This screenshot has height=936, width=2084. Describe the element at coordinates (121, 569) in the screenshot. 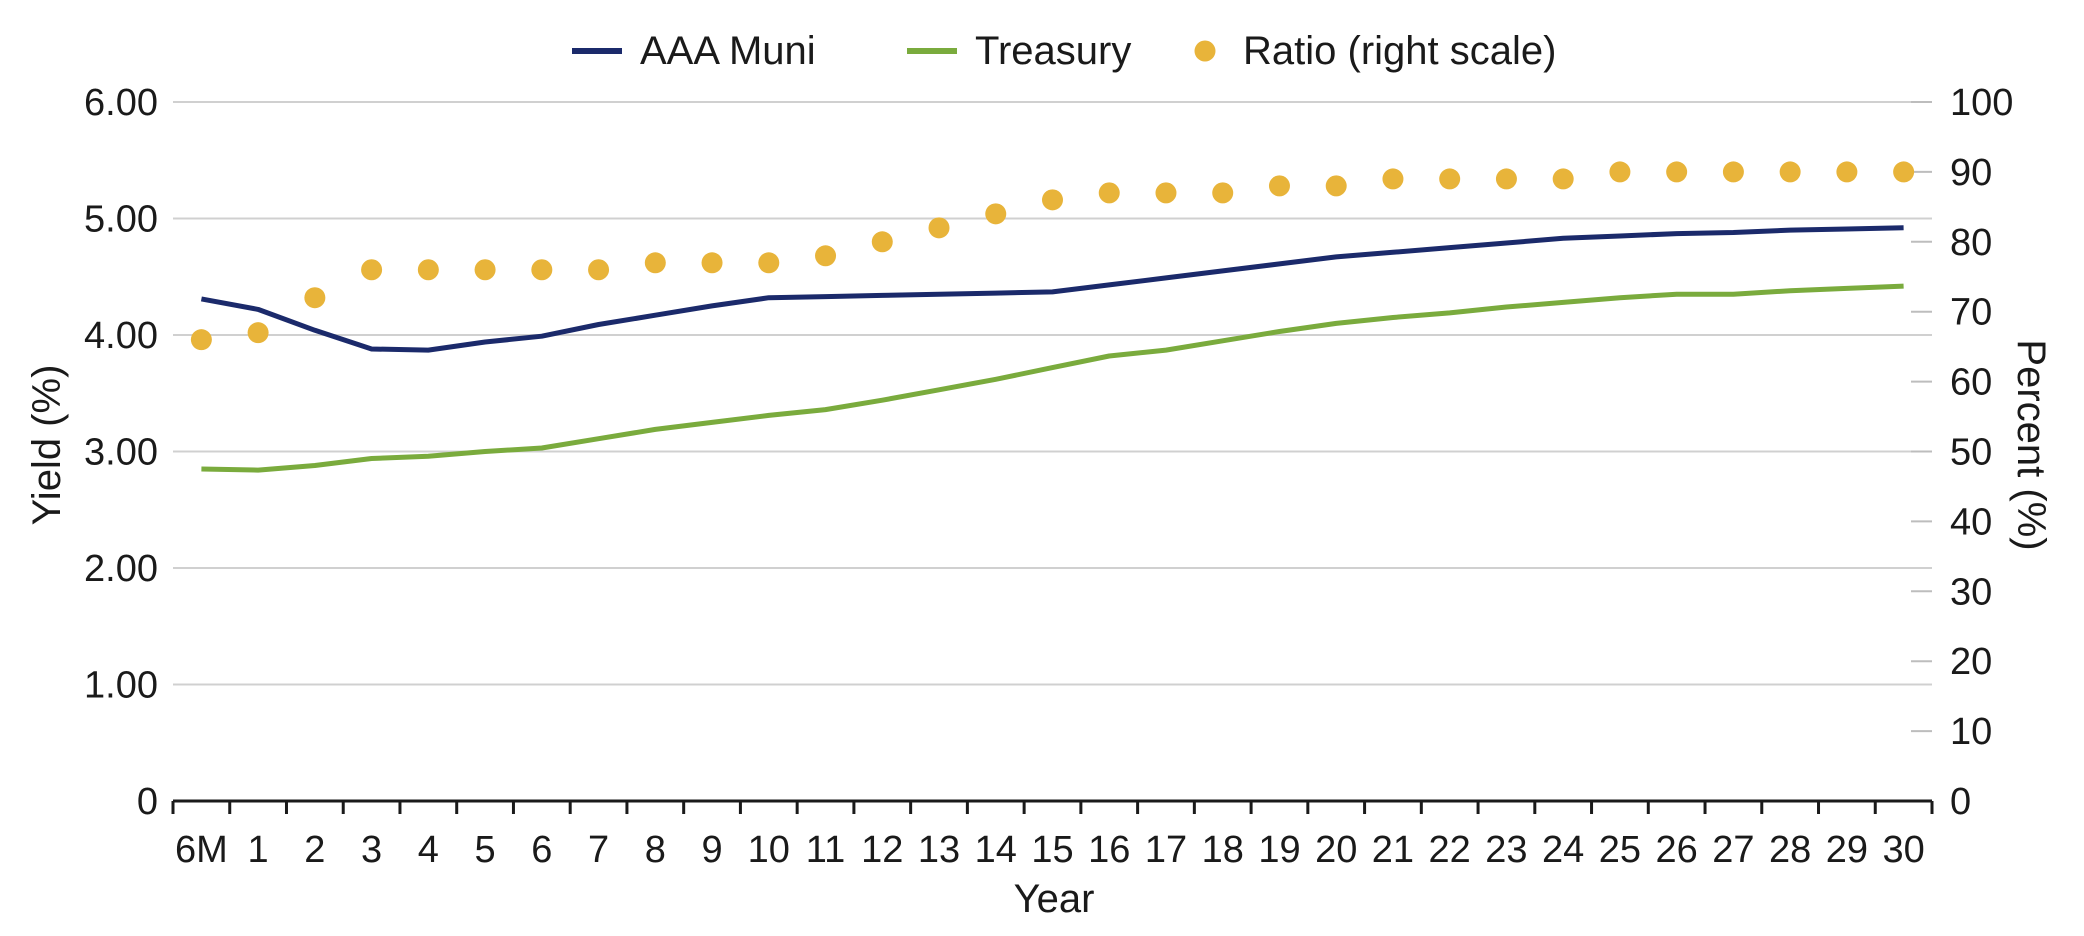

I see `y-tick-label: 2.00` at that location.